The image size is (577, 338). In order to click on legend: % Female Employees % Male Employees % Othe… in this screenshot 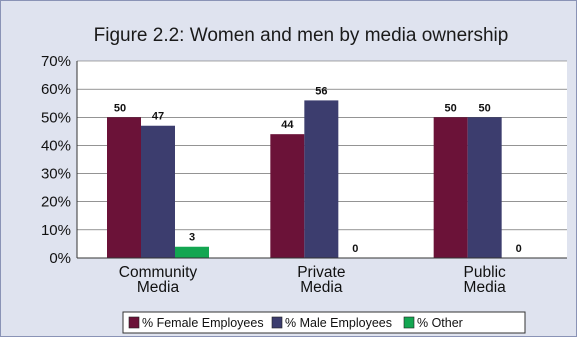, I will do `click(324, 322)`.